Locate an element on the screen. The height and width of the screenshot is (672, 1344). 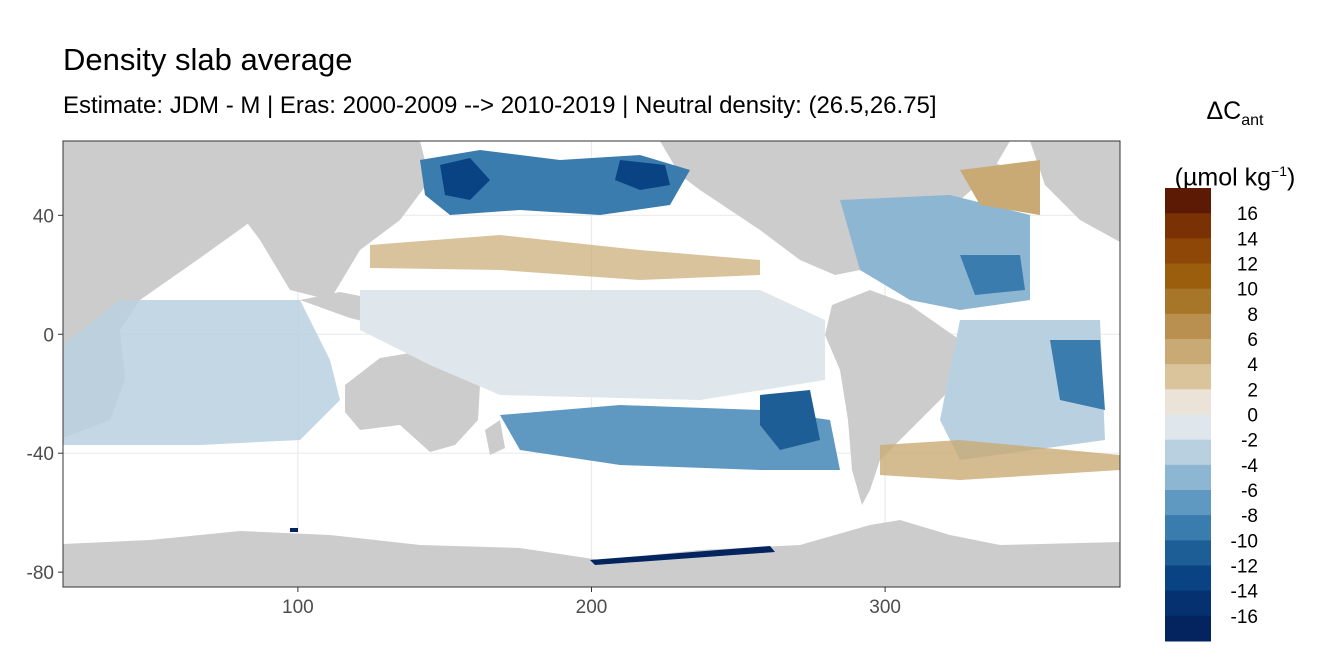
legend-label: -10 is located at coordinates (1244, 541).